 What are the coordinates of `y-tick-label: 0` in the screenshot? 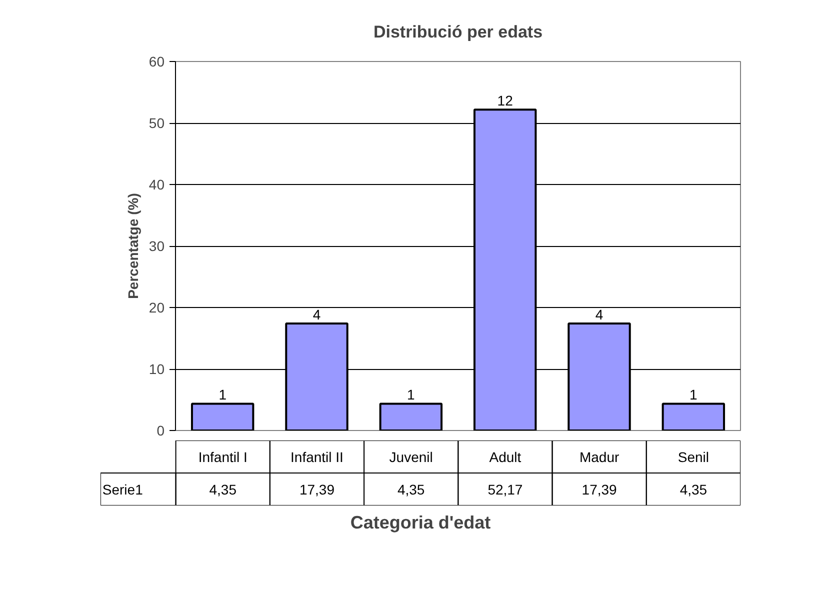 It's located at (160, 430).